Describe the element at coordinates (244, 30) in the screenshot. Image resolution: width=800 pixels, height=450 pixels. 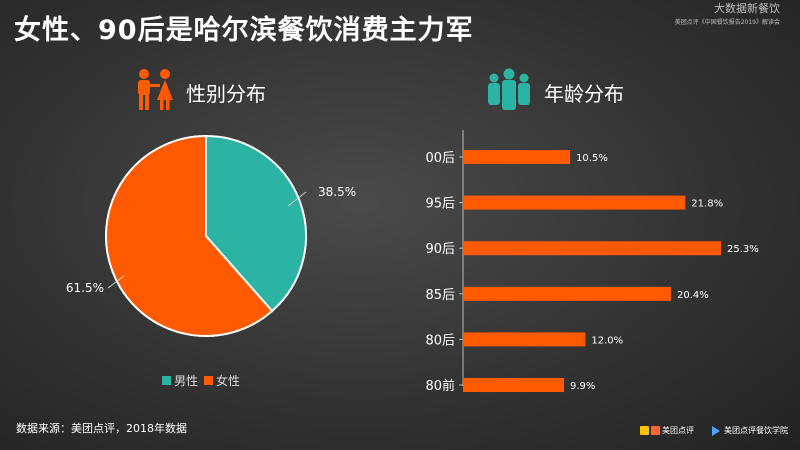
I see `page-title: 女性、90后是哈尔滨餐饮消费主力军` at that location.